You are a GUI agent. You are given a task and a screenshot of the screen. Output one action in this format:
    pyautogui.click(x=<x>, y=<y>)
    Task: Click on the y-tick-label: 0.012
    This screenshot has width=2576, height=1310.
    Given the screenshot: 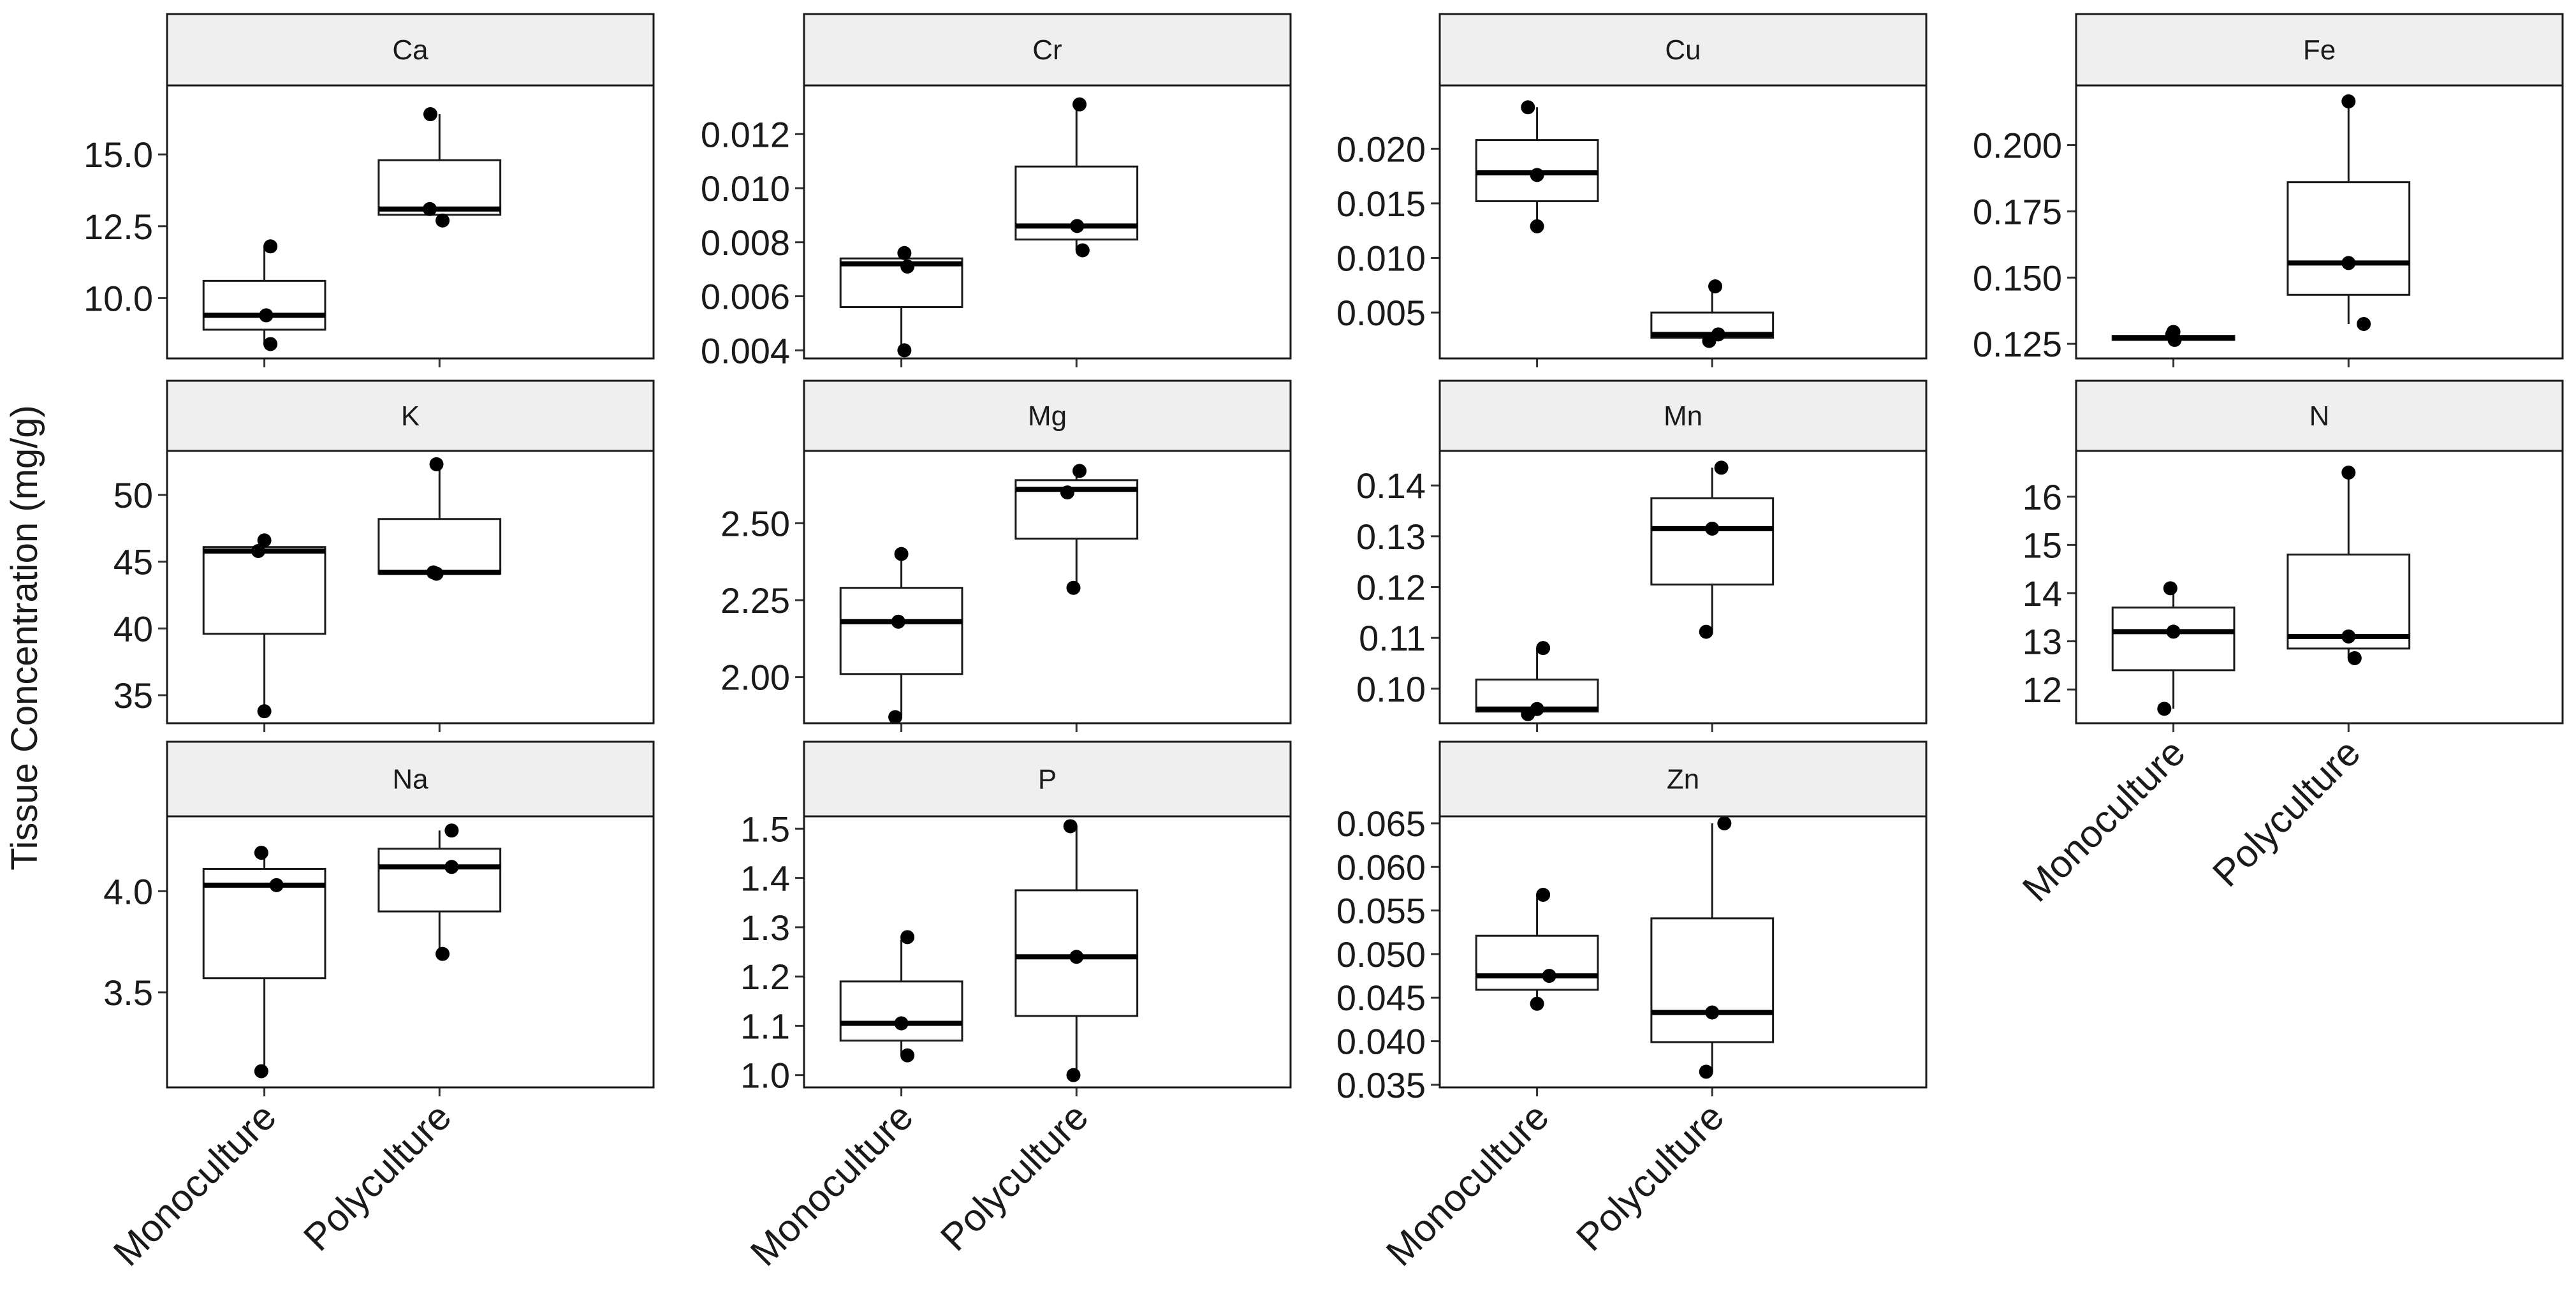 What is the action you would take?
    pyautogui.click(x=746, y=134)
    